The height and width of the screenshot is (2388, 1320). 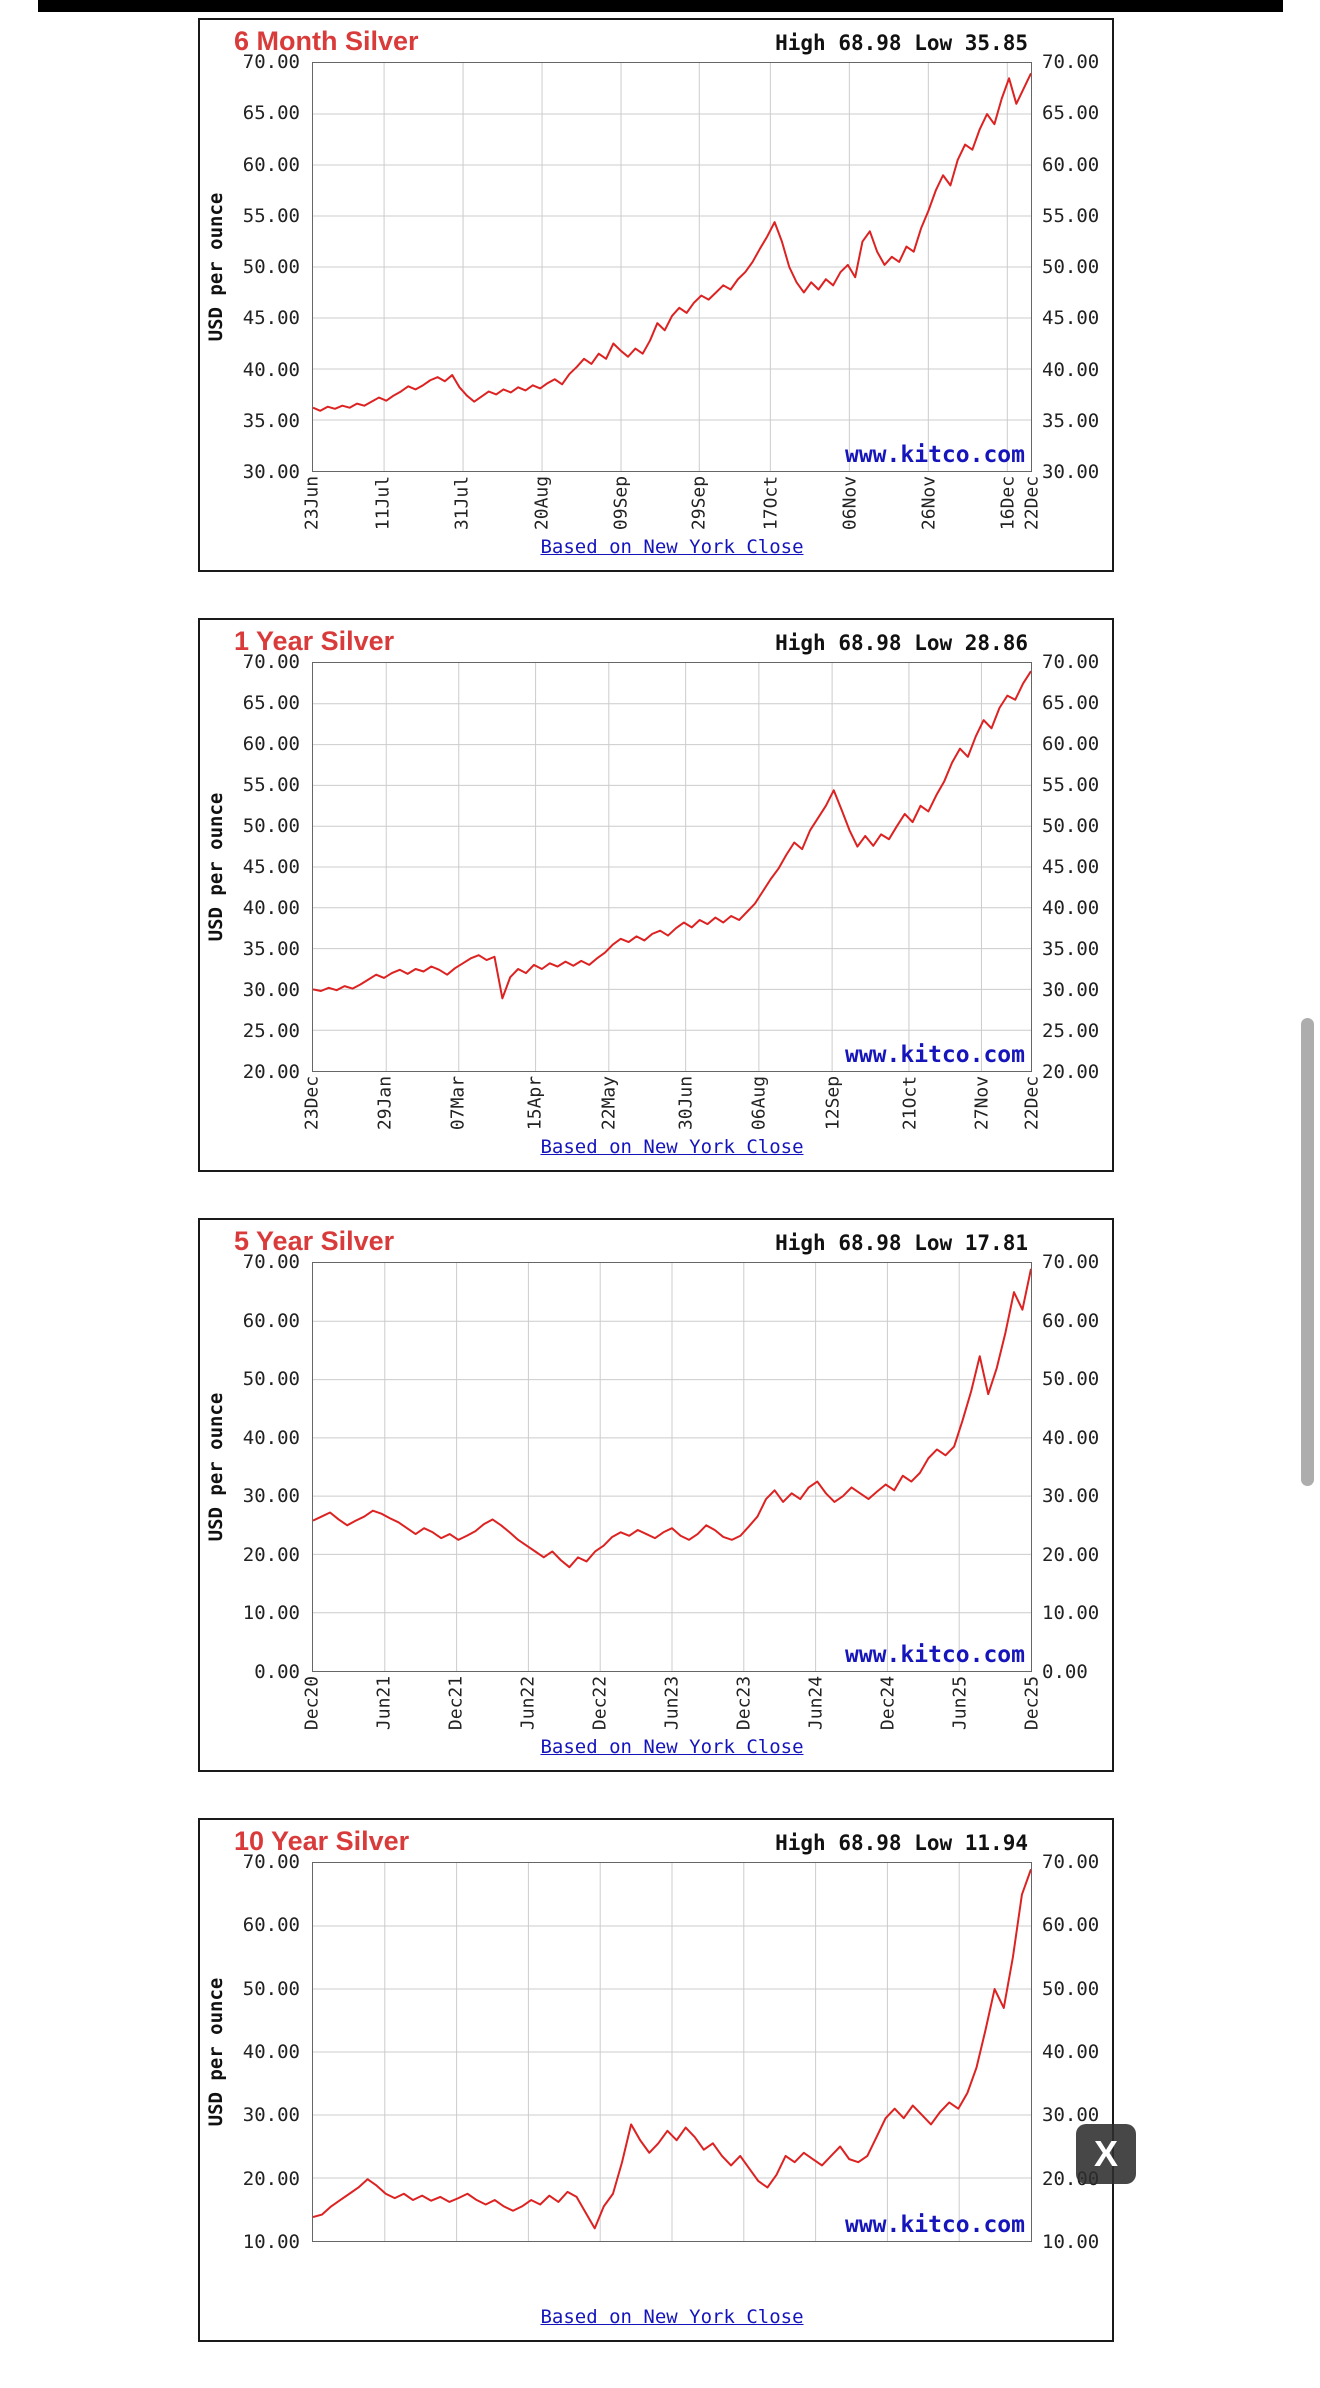 What do you see at coordinates (609, 1103) in the screenshot?
I see `x-tick-text: 22May` at bounding box center [609, 1103].